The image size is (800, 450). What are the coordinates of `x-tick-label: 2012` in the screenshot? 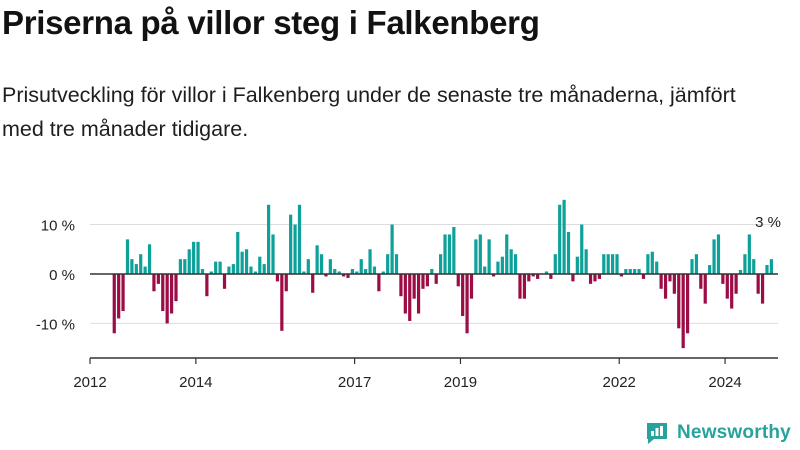 It's located at (89, 382).